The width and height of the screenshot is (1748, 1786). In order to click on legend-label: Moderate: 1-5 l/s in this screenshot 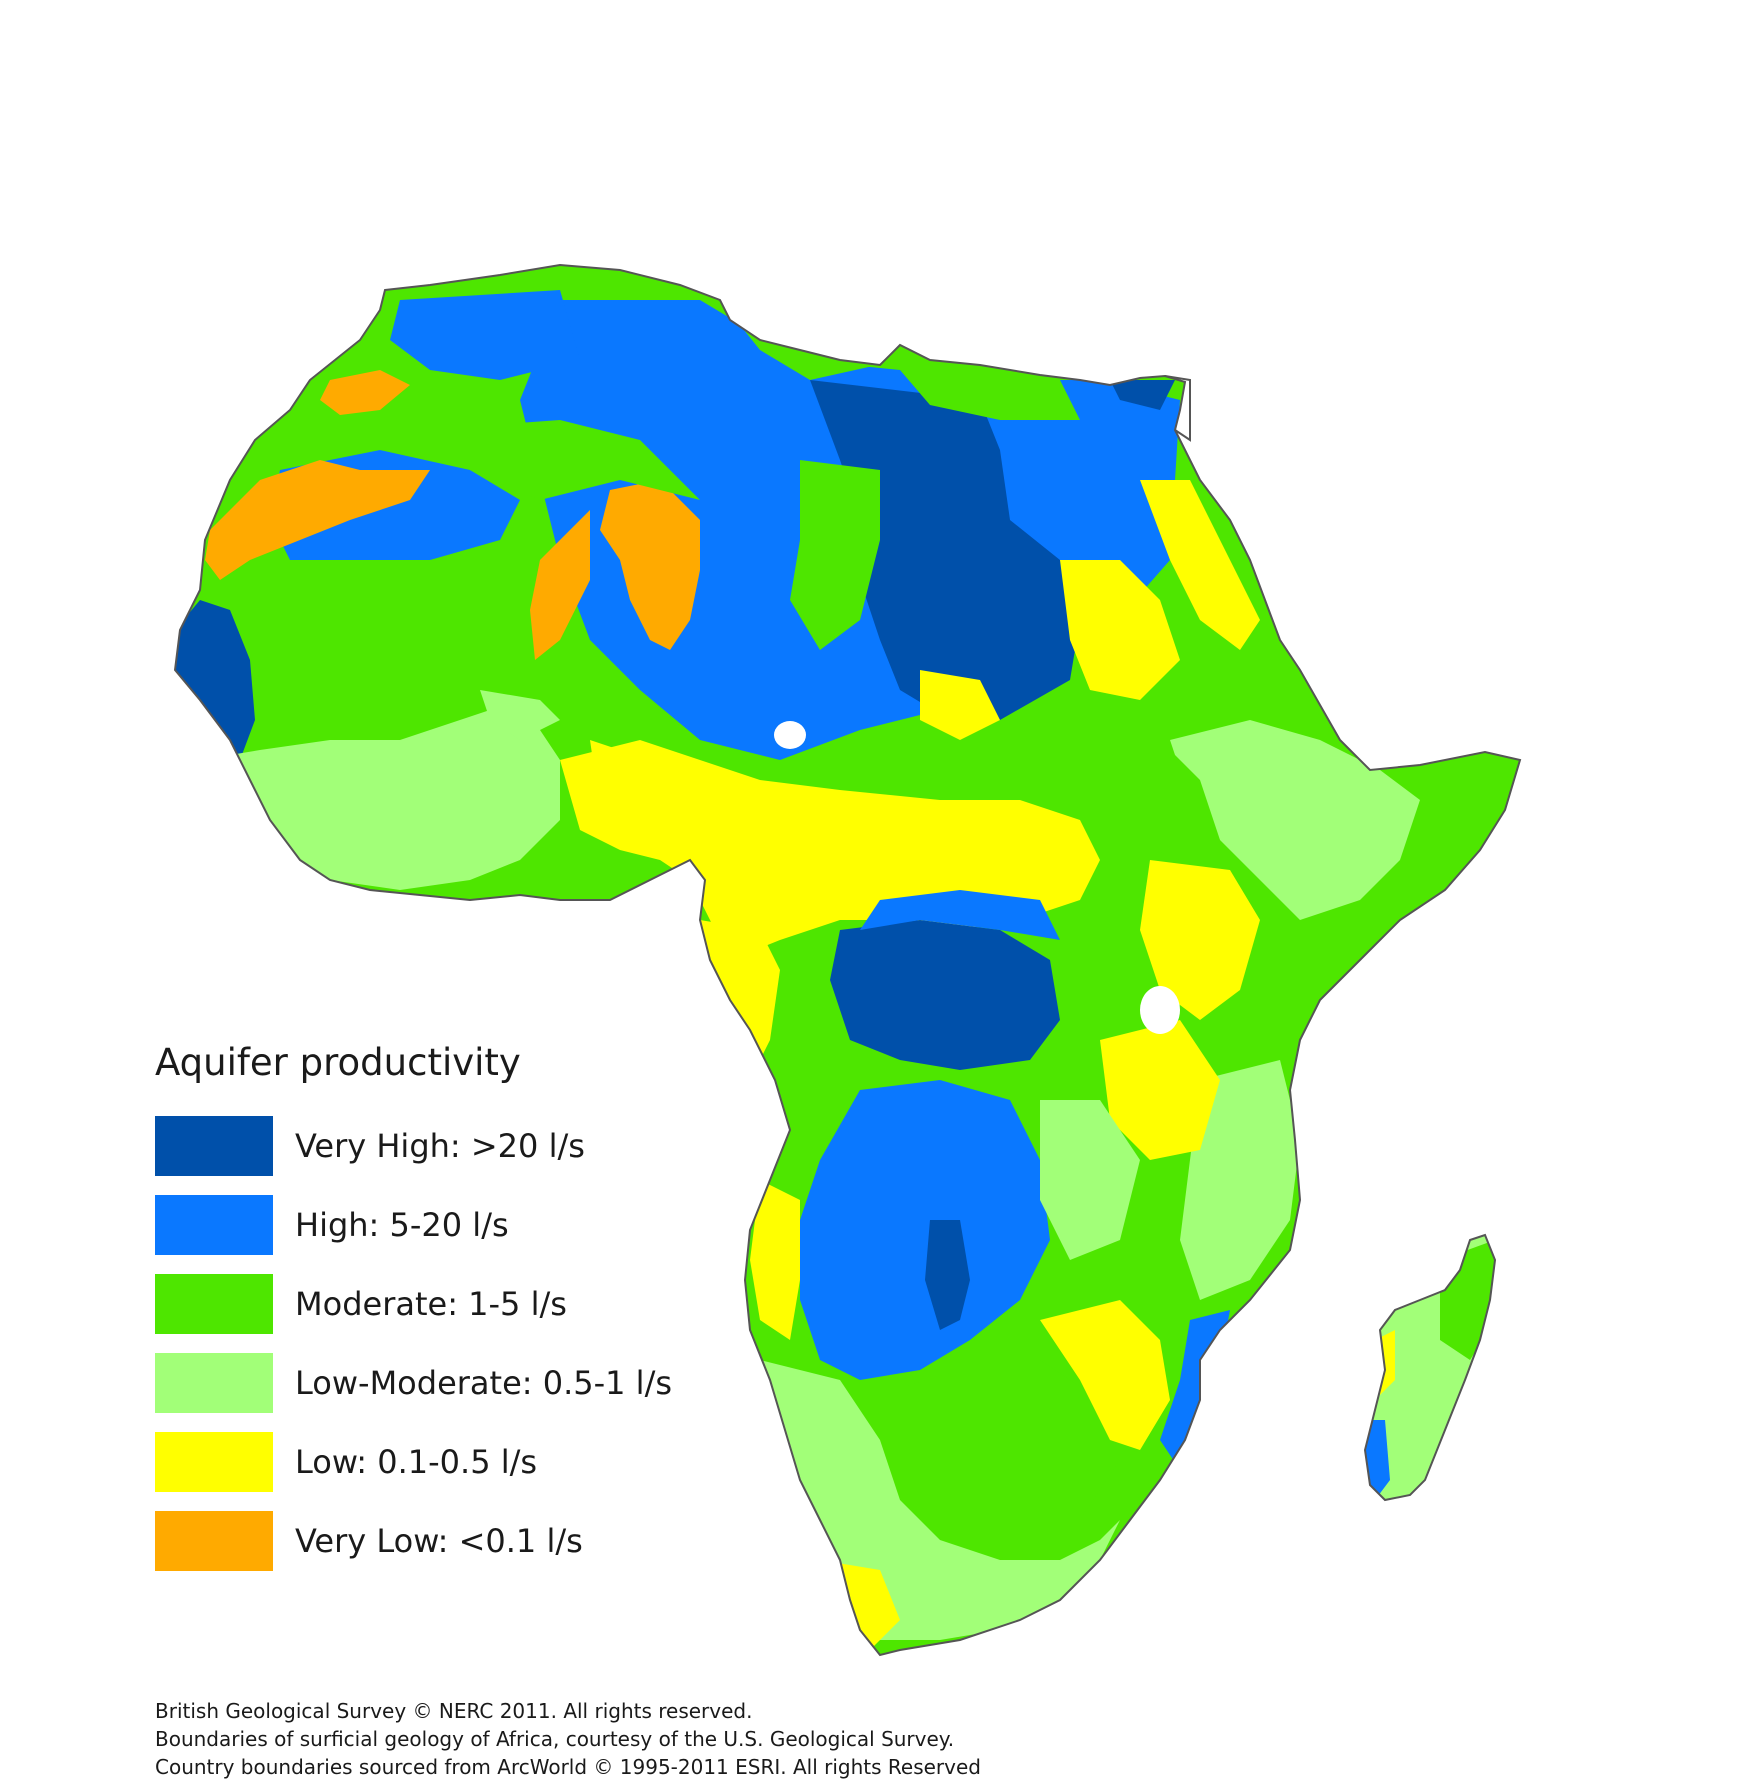, I will do `click(431, 1304)`.